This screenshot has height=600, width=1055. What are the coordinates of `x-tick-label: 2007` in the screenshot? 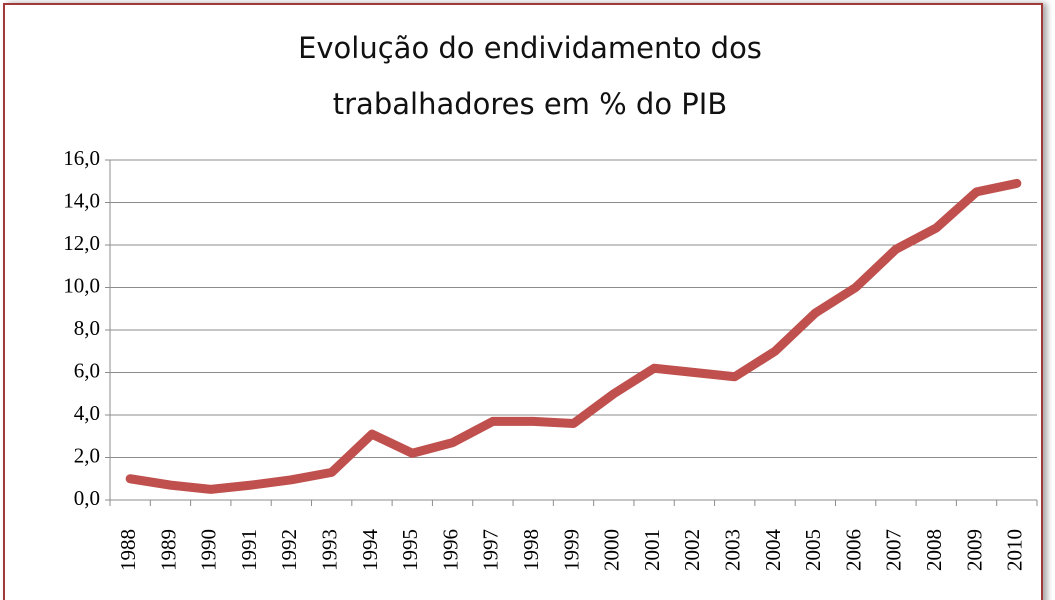 It's located at (894, 550).